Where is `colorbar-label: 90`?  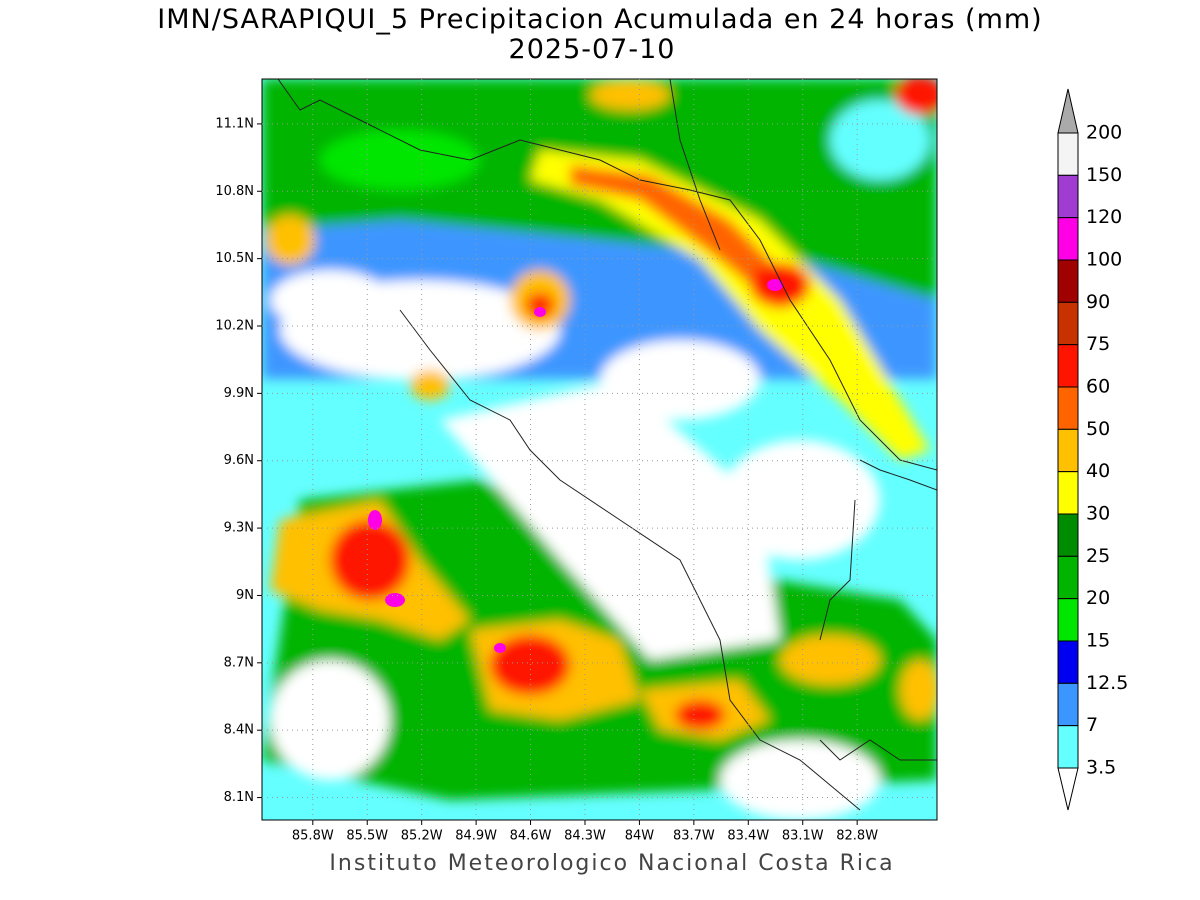 colorbar-label: 90 is located at coordinates (1098, 302).